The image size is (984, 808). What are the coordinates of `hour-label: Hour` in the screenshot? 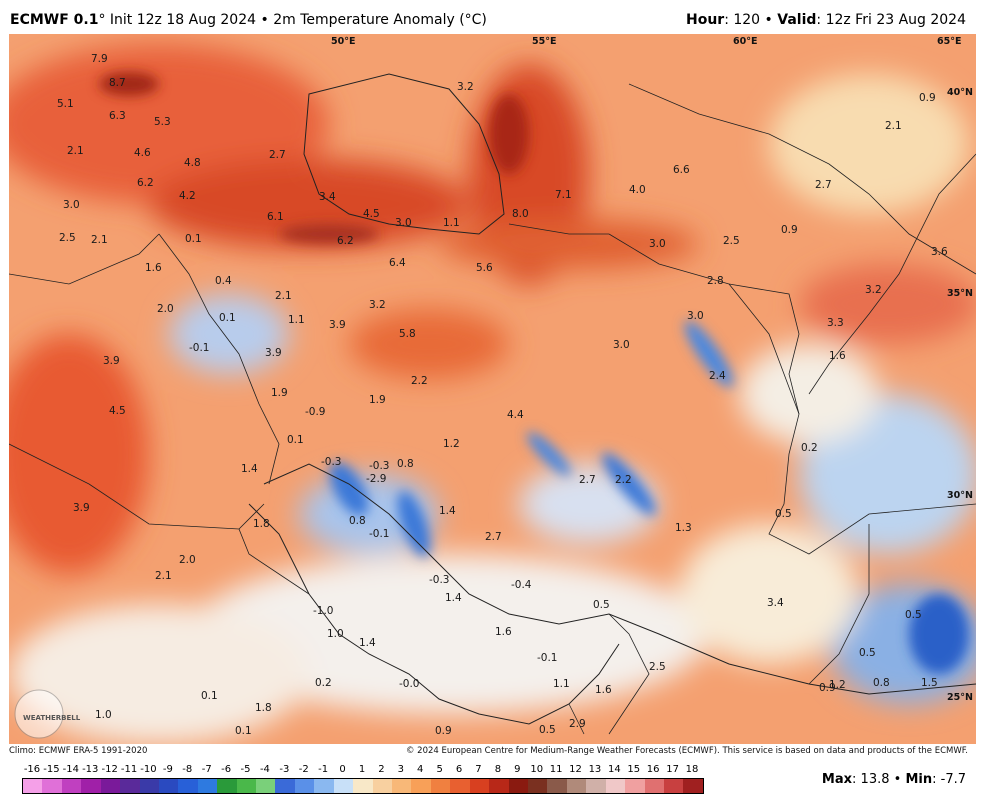 It's located at (705, 20).